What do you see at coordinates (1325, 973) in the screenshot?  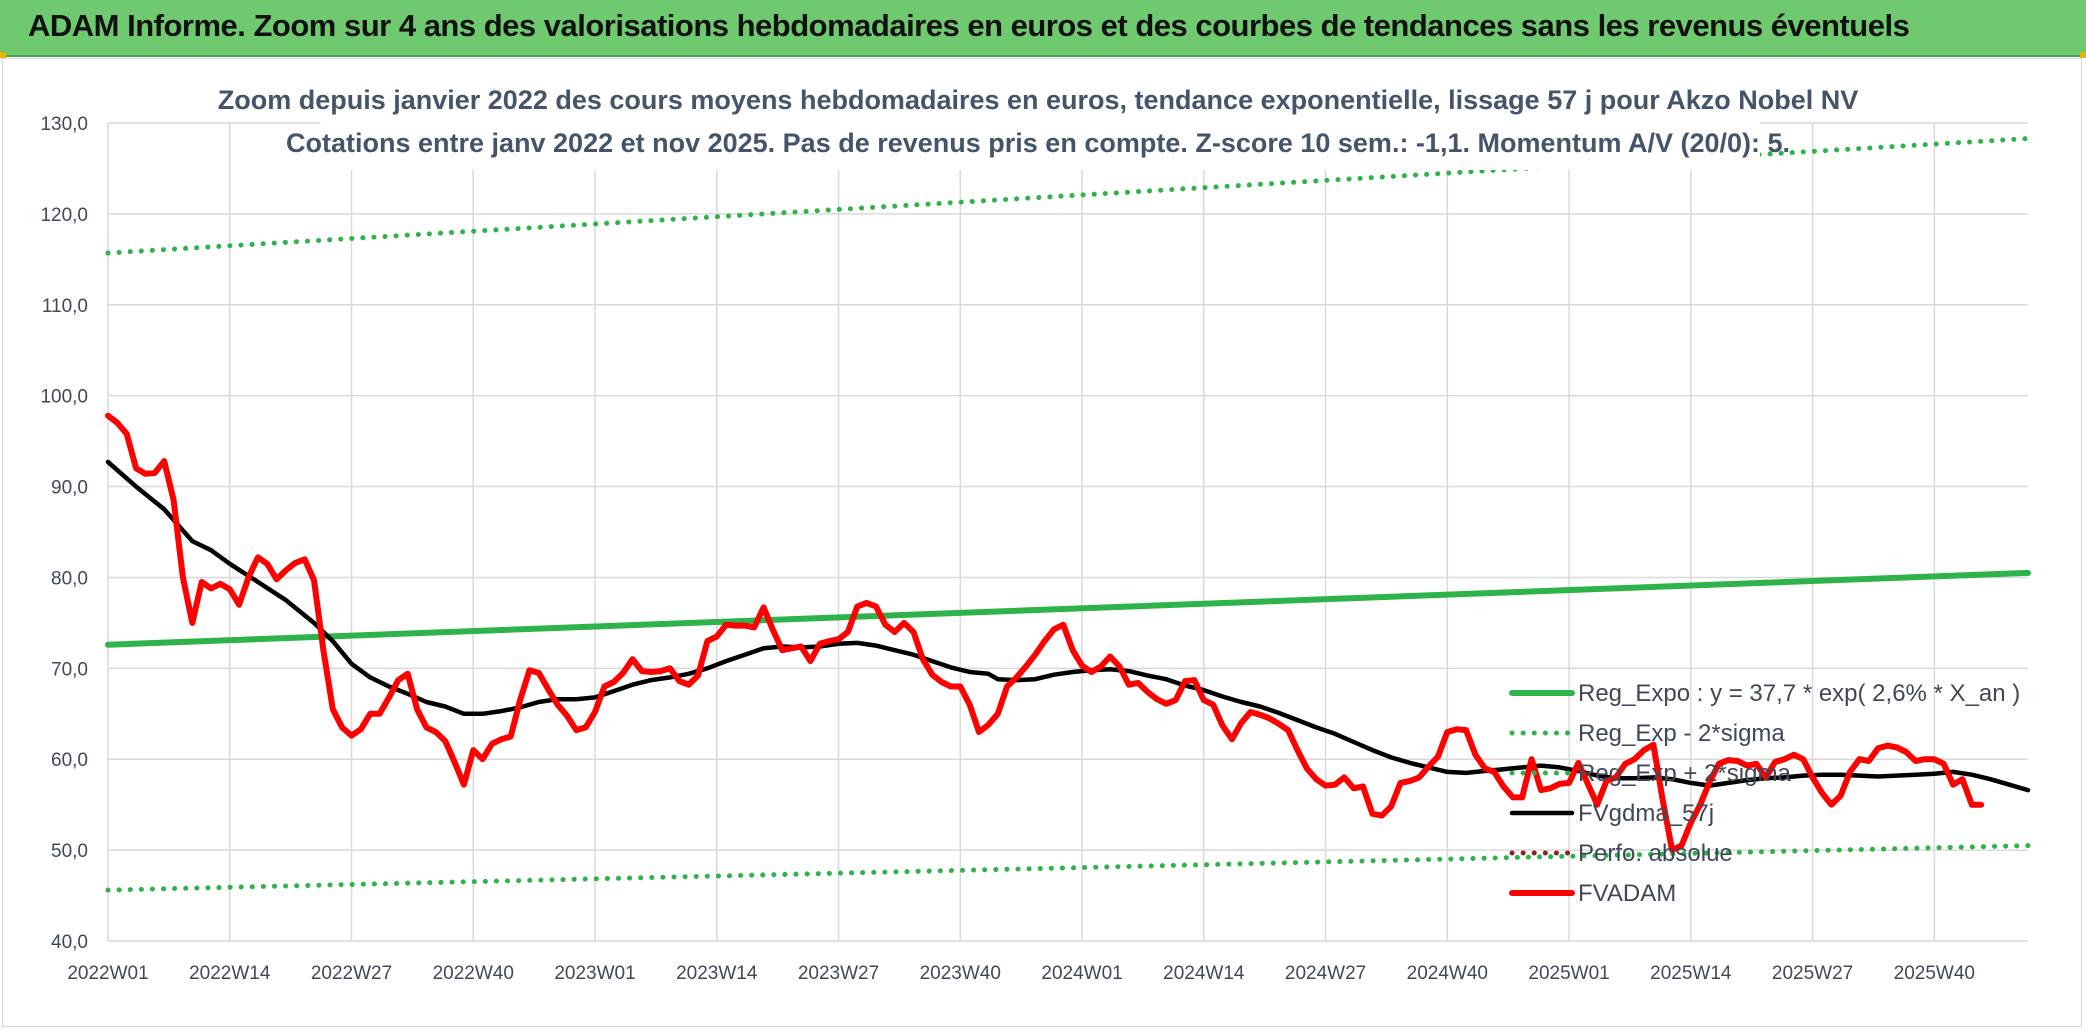 I see `x-tick-label: 2024W27` at bounding box center [1325, 973].